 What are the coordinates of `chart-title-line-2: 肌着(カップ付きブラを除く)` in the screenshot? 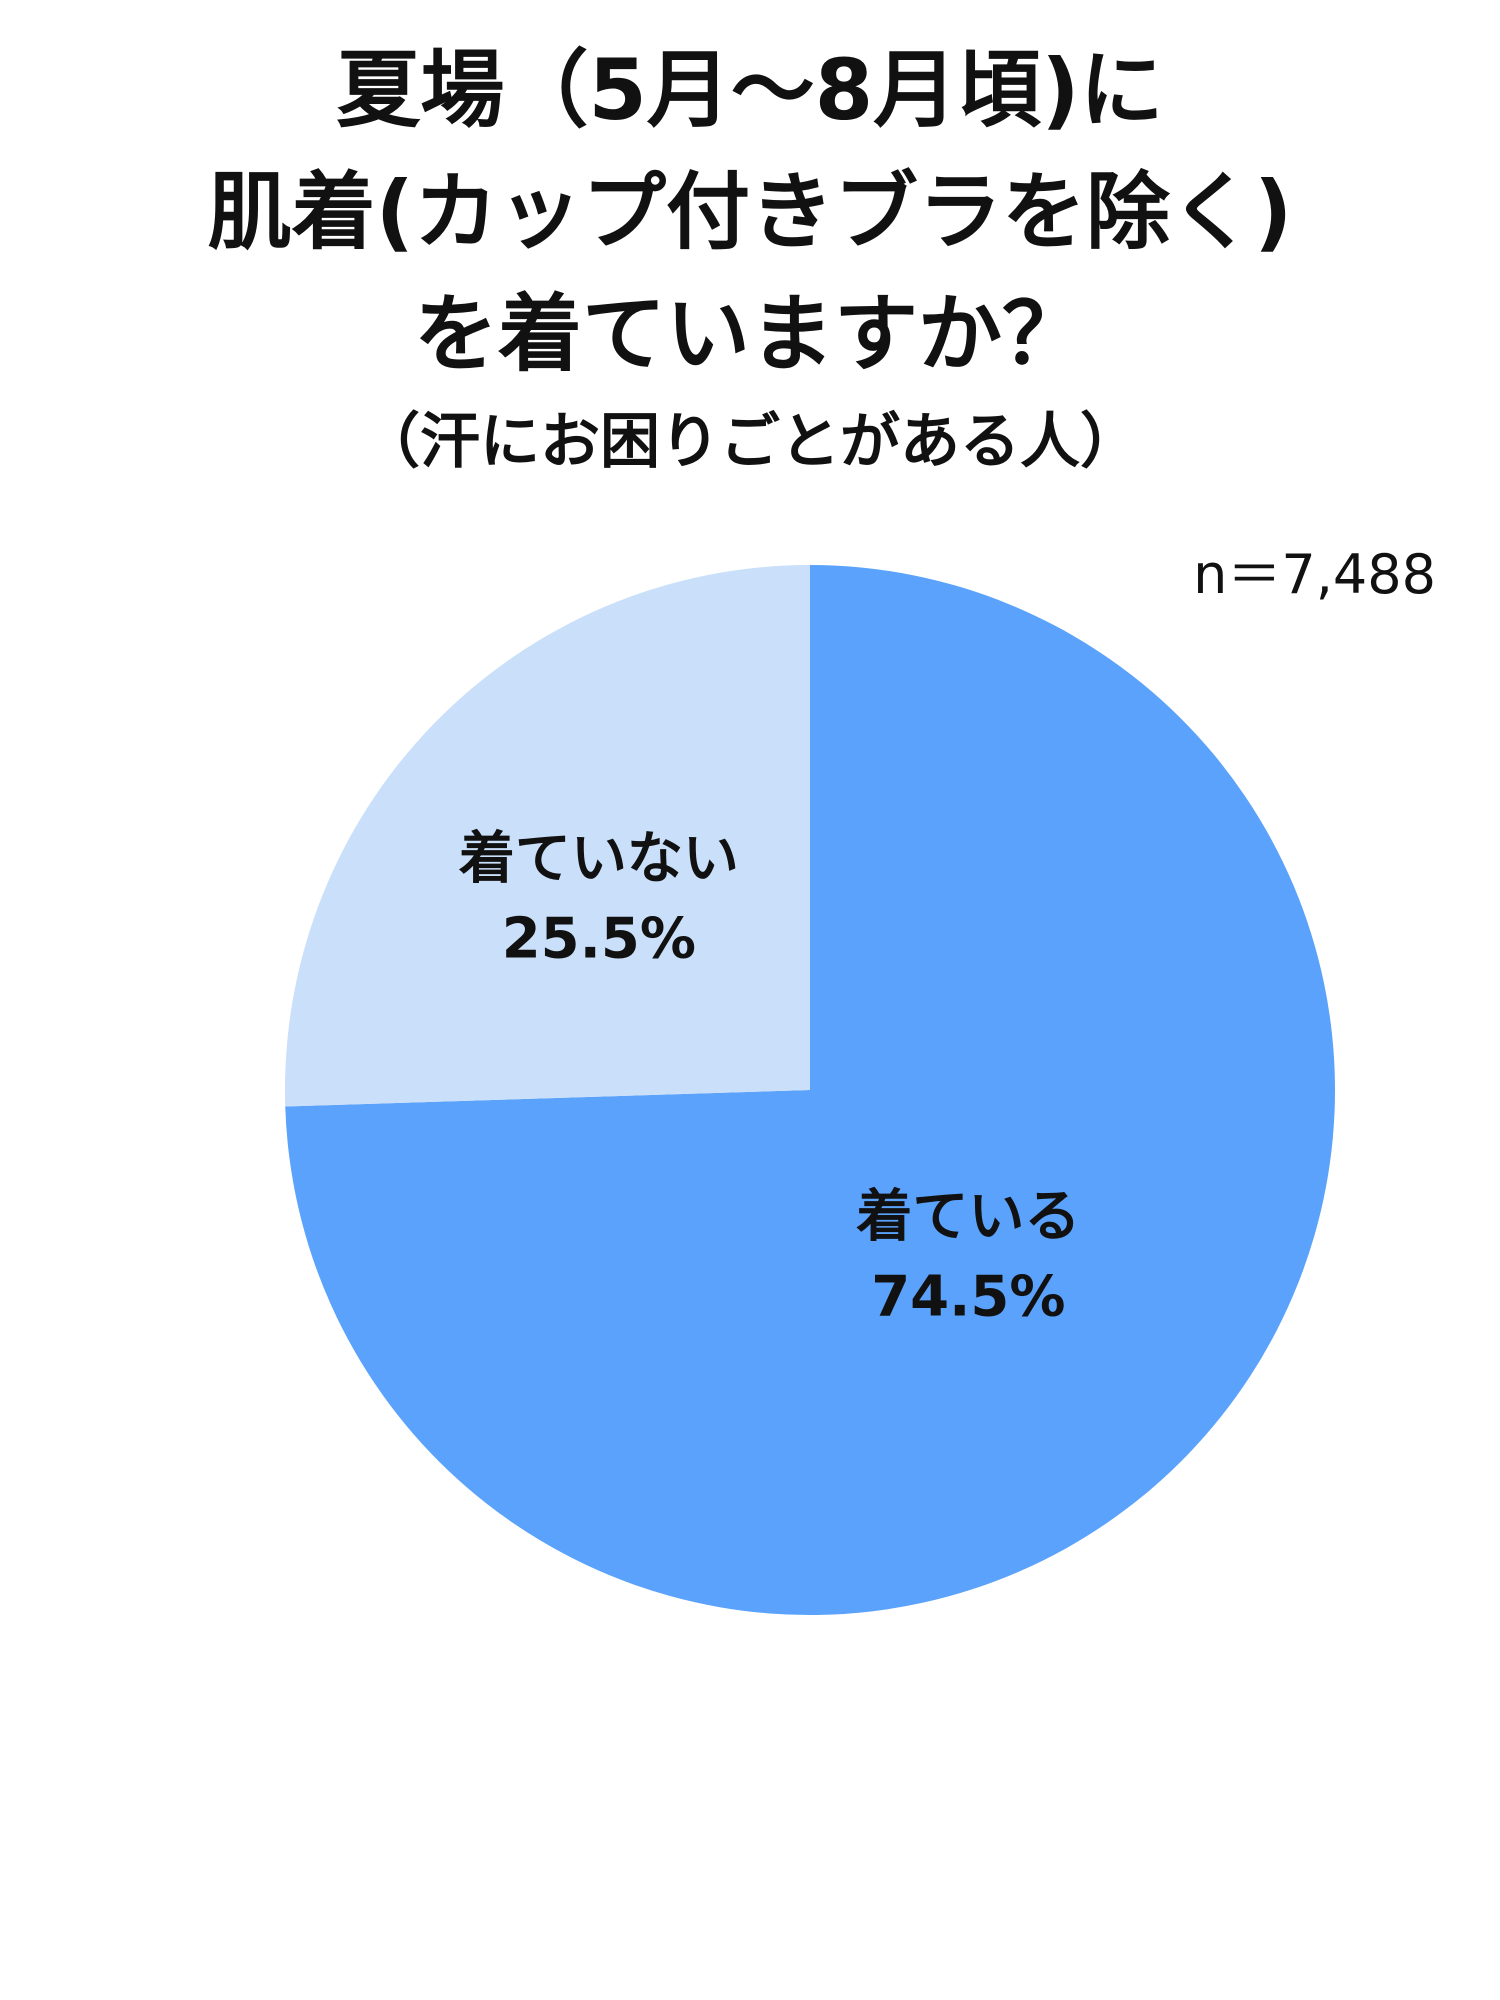 It's located at (750, 212).